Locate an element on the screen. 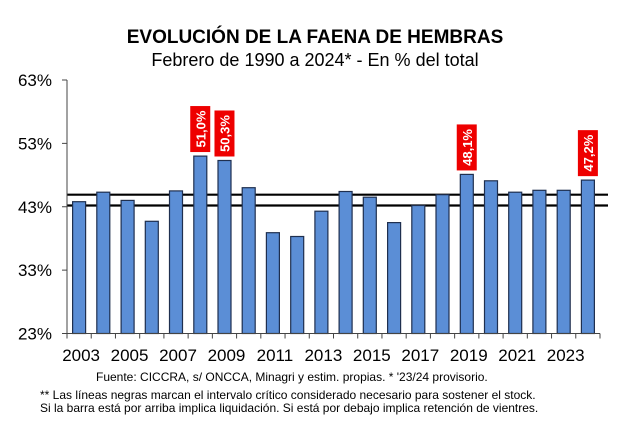 Image resolution: width=630 pixels, height=429 pixels. data-labels: 51,0% 50,3% 48,1% 47,2% is located at coordinates (394, 141).